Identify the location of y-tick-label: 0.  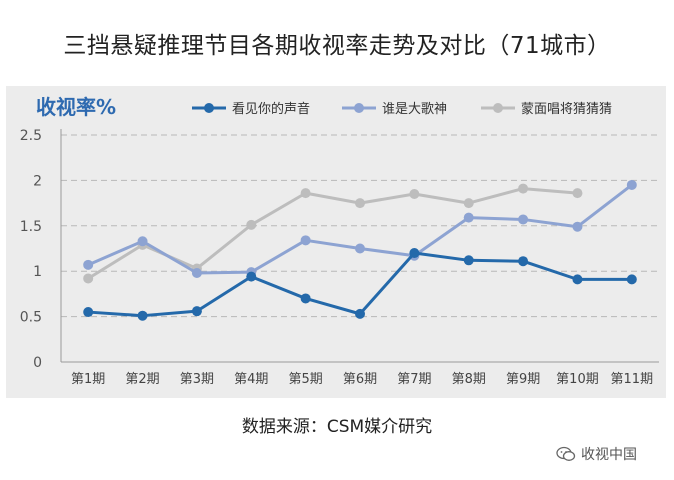
(37, 363).